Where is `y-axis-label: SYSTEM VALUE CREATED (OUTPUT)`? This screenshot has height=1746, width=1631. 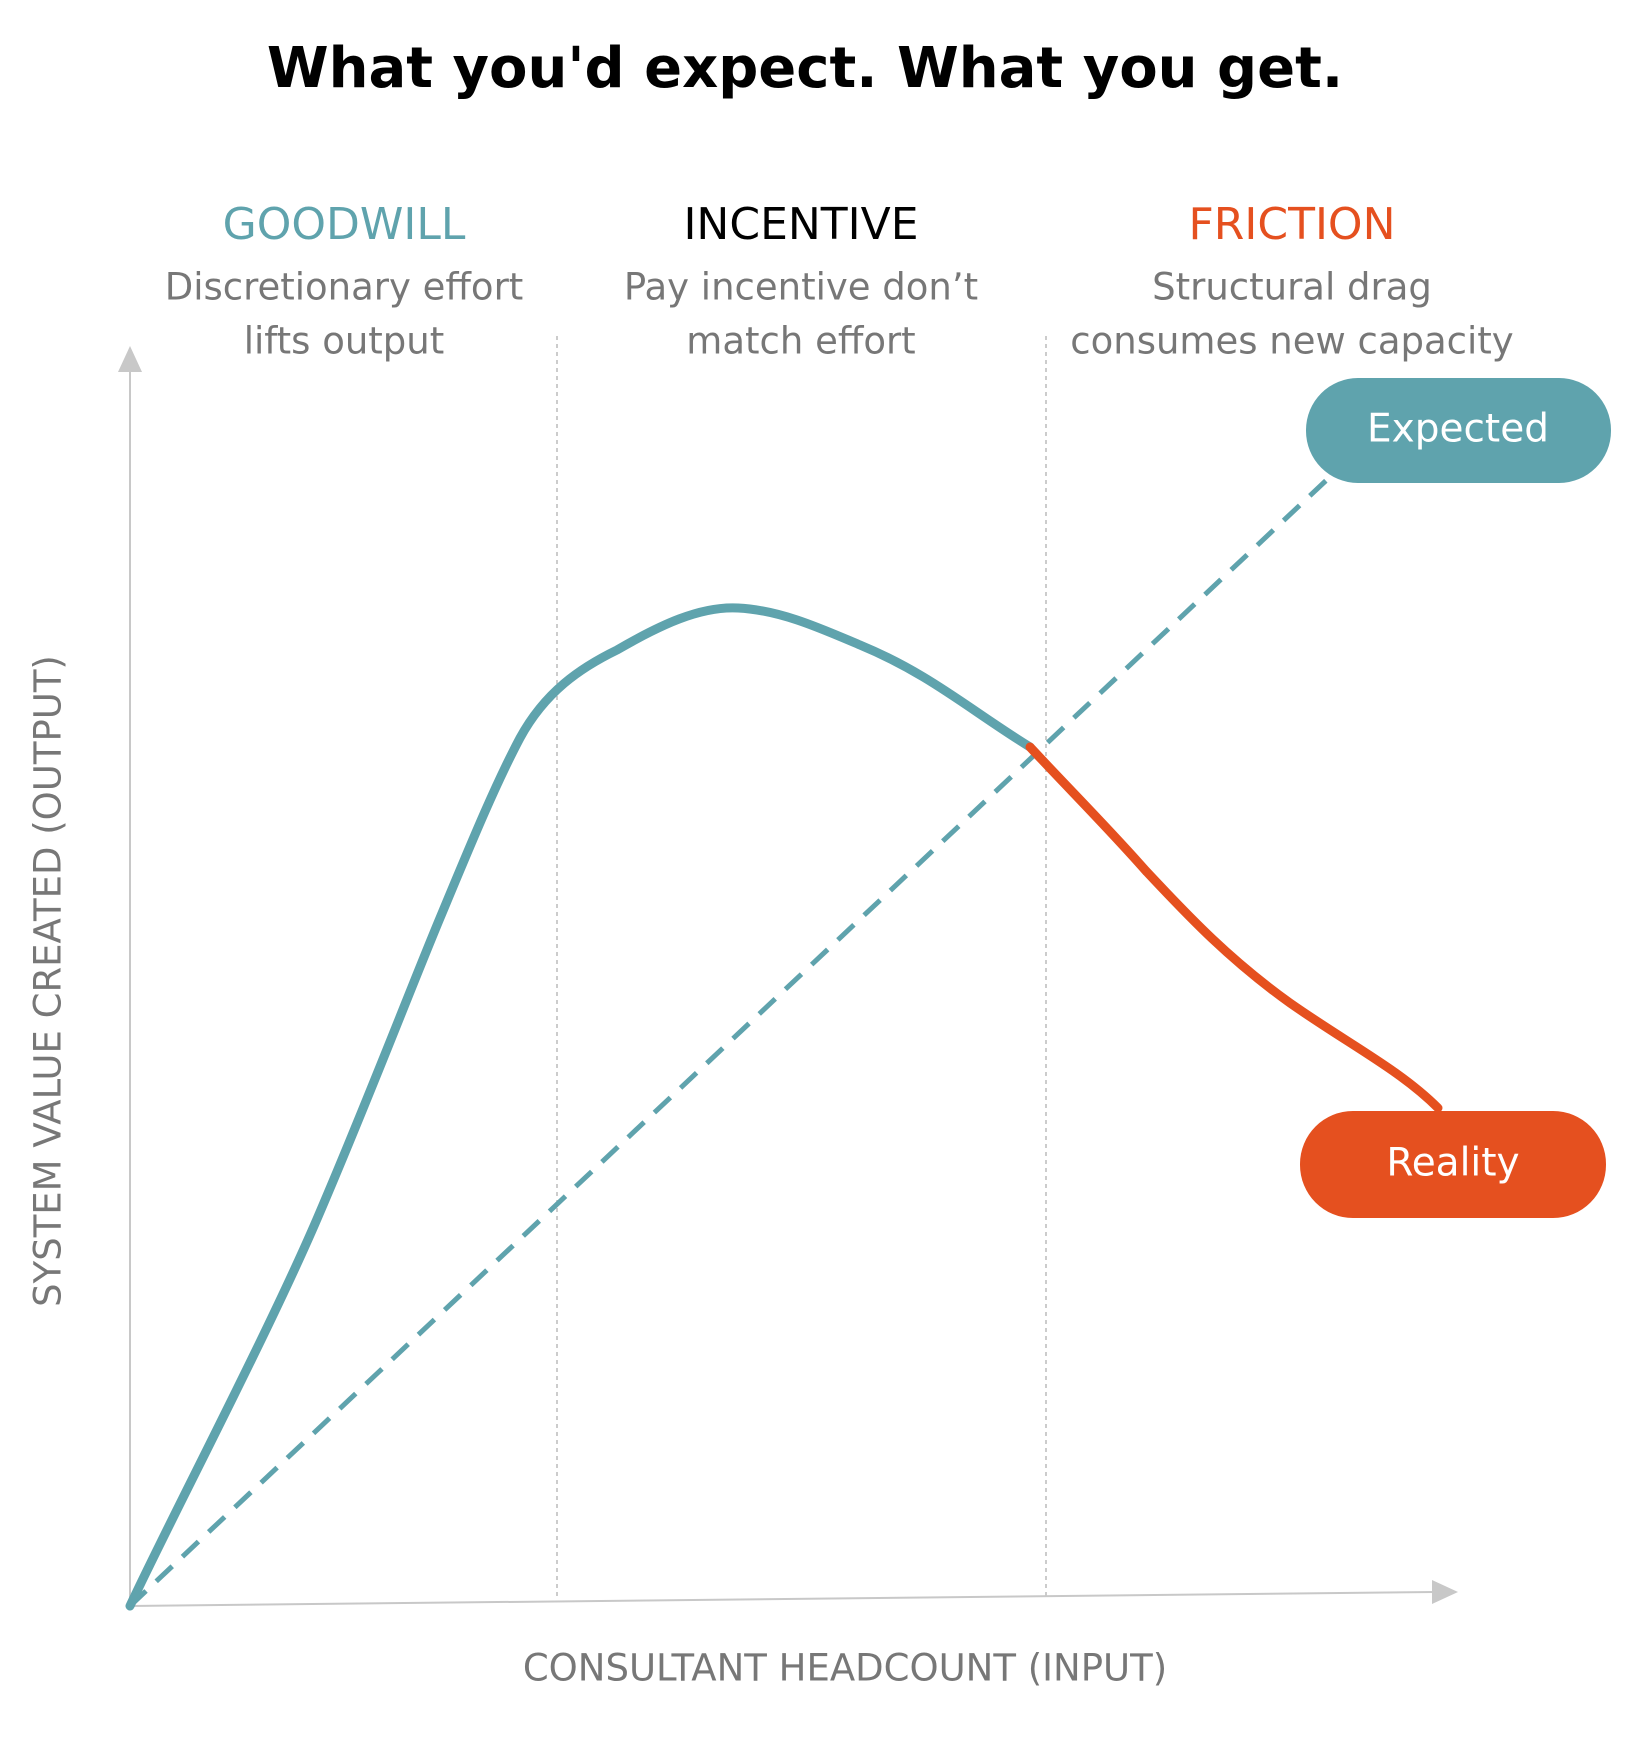 y-axis-label: SYSTEM VALUE CREATED (OUTPUT) is located at coordinates (48, 981).